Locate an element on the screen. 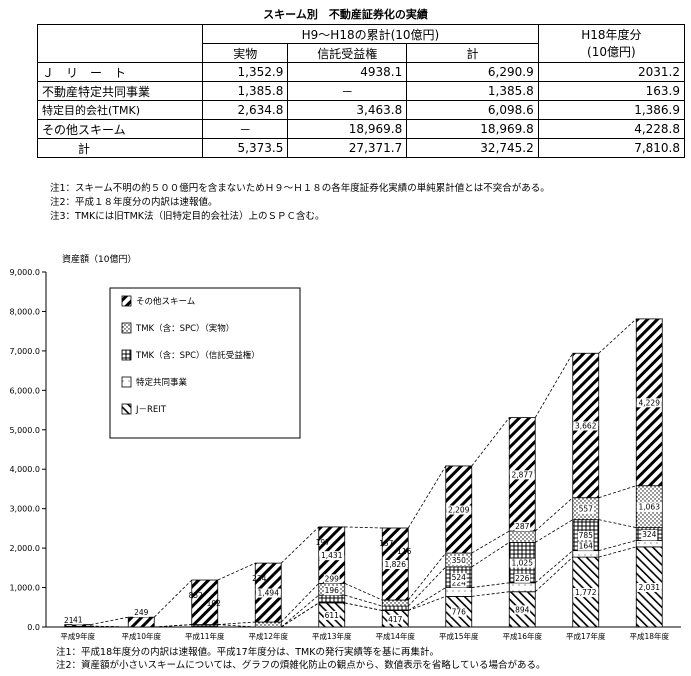 The image size is (691, 676). x-tick-label: 平成17年度 is located at coordinates (586, 636).